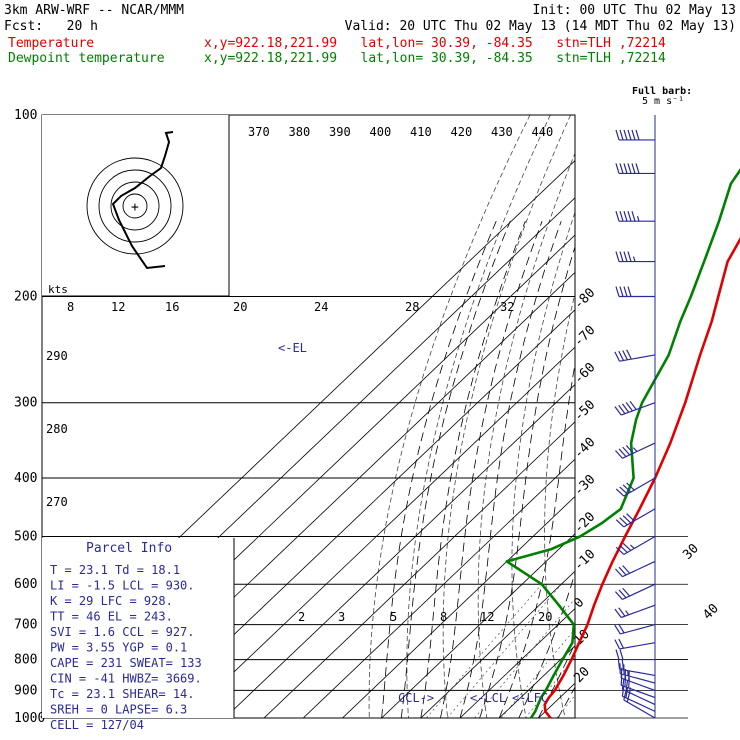 This screenshot has width=740, height=740. What do you see at coordinates (530, 698) in the screenshot?
I see `lfc-label: <-LFC` at bounding box center [530, 698].